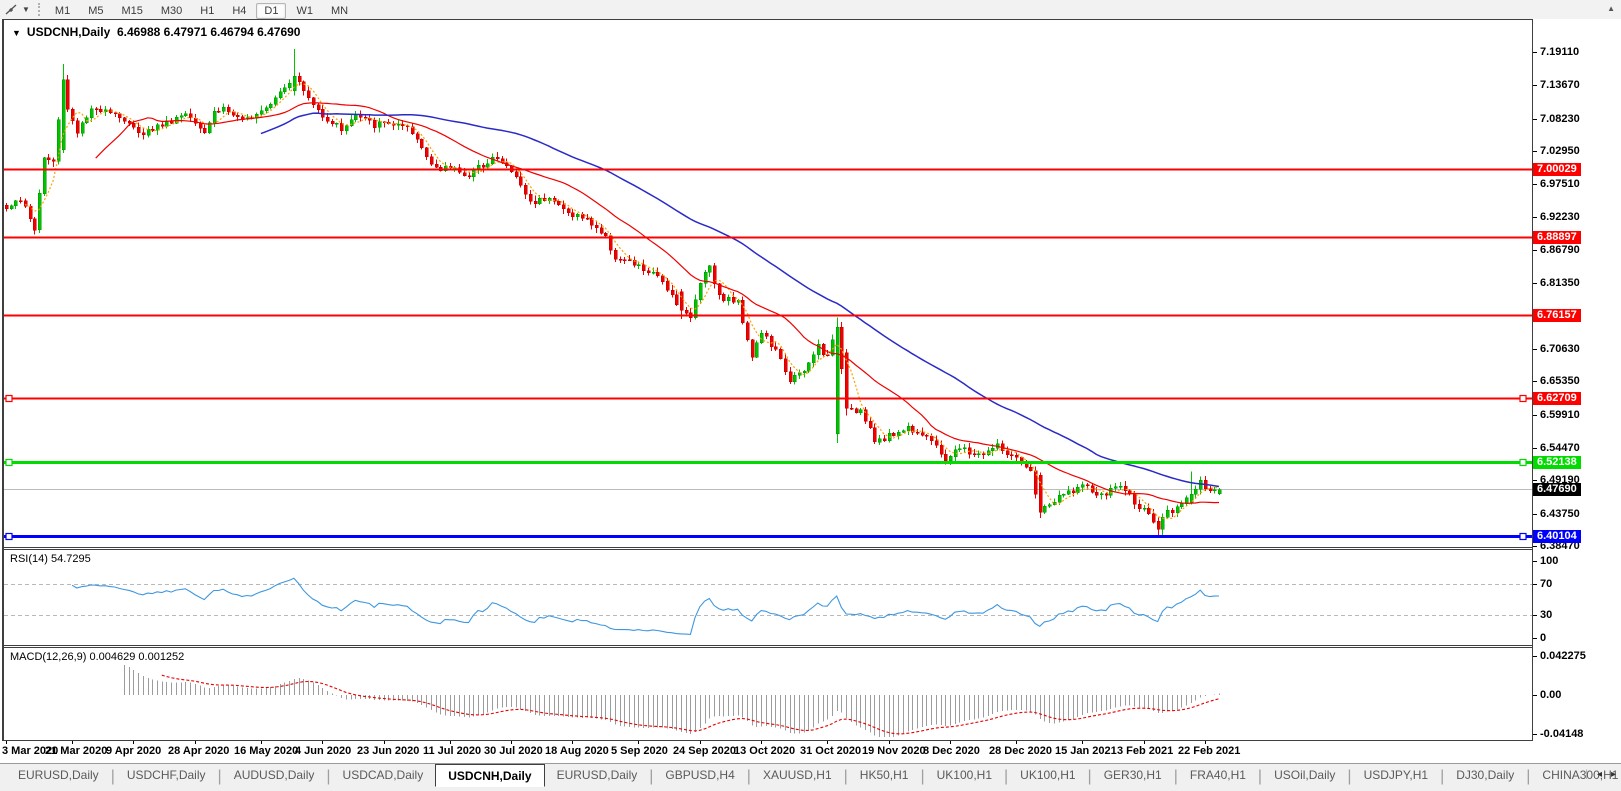 The image size is (1621, 791). Describe the element at coordinates (513, 751) in the screenshot. I see `date-tick-label: 30 Jul 2020` at that location.